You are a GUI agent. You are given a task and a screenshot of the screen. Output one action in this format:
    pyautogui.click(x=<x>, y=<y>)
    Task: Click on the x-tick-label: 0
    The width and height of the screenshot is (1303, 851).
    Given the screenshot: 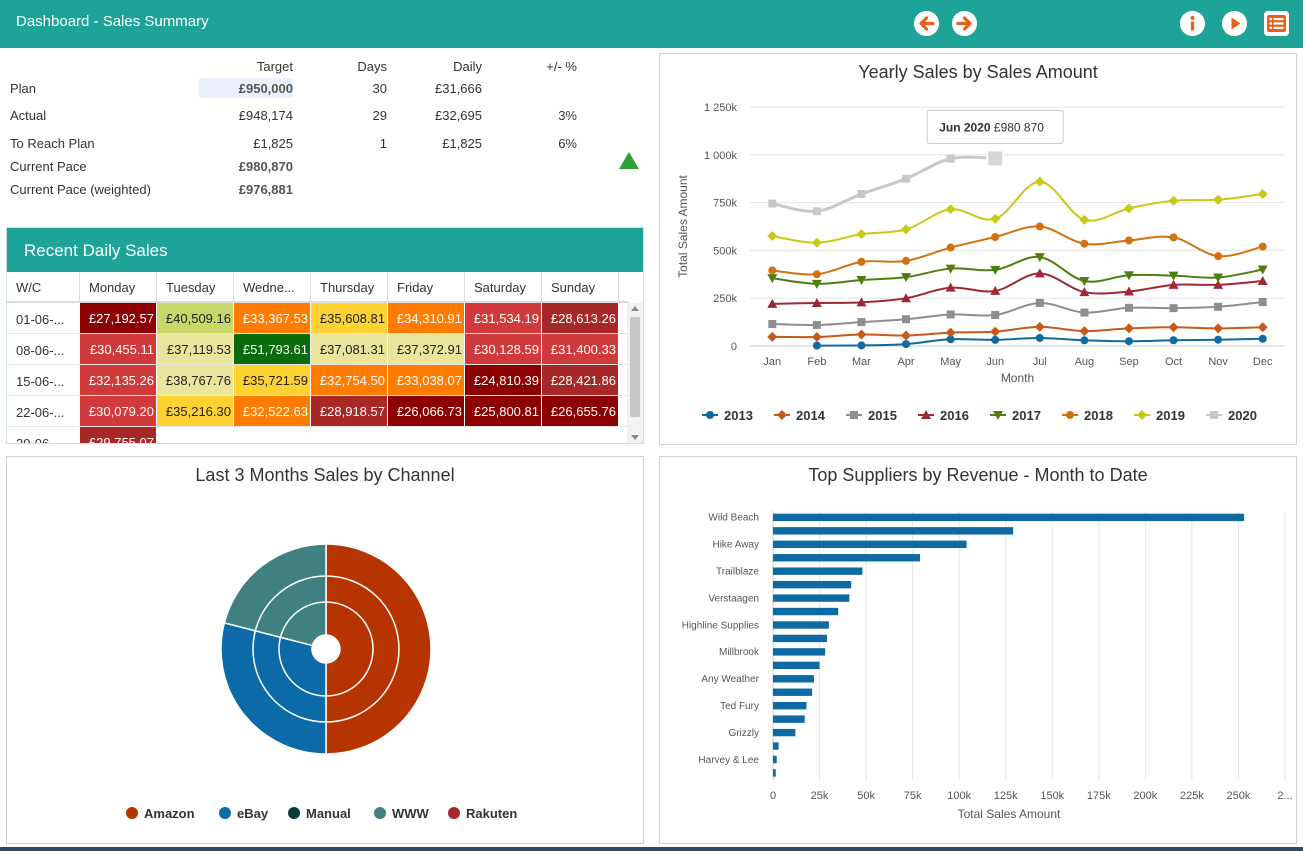 What is the action you would take?
    pyautogui.click(x=773, y=796)
    